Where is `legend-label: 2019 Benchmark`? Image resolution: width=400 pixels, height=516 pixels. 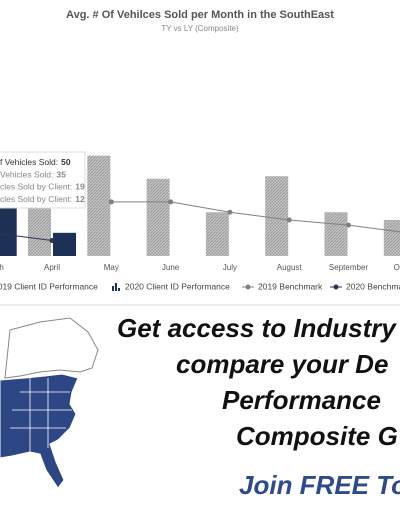
legend-label: 2019 Benchmark is located at coordinates (290, 286).